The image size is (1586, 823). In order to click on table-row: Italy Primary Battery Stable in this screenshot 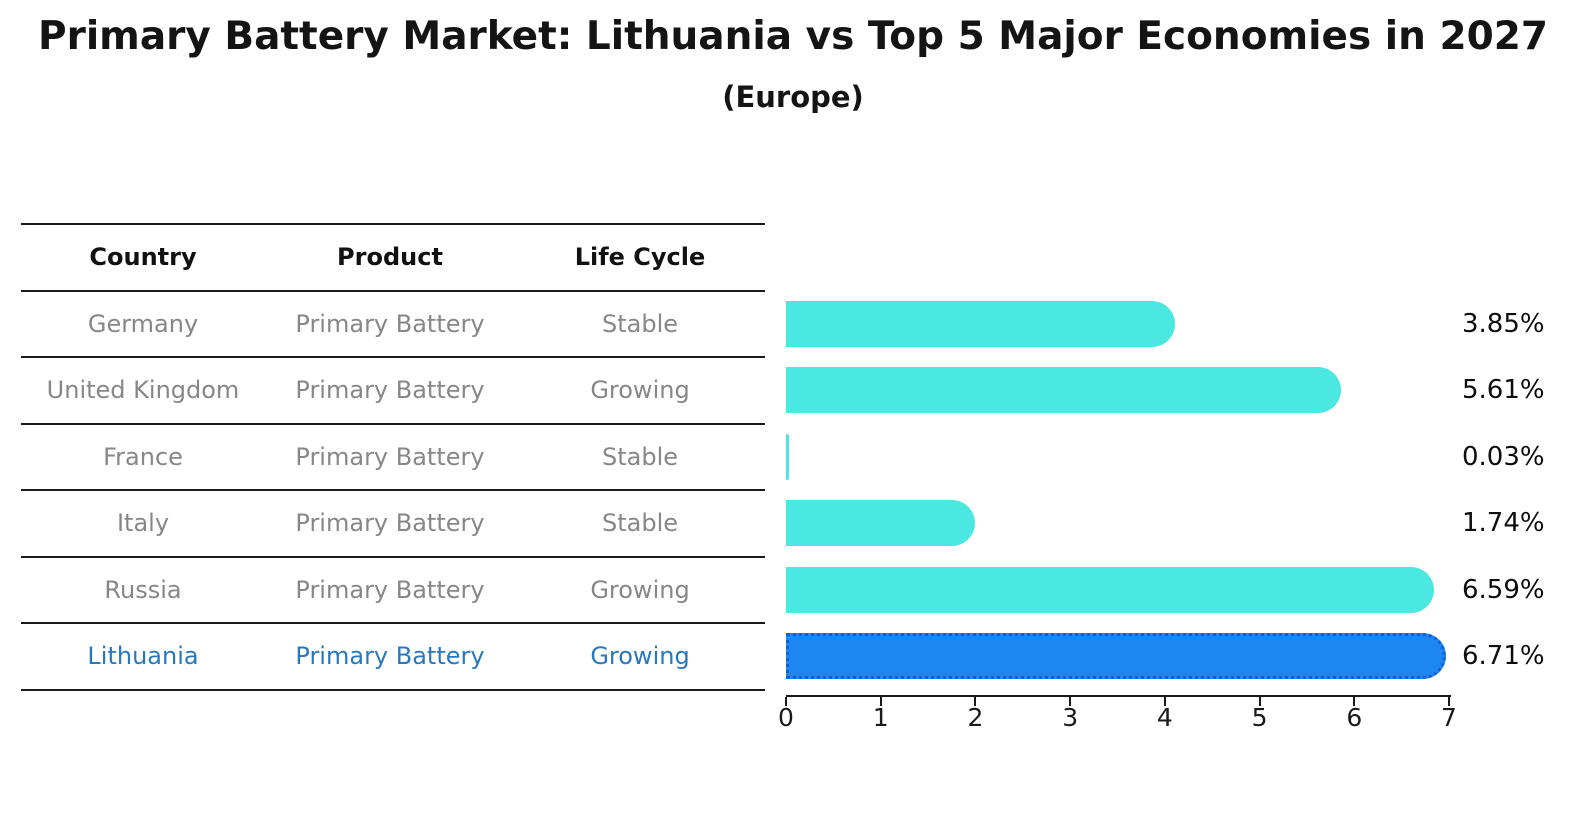, I will do `click(393, 524)`.